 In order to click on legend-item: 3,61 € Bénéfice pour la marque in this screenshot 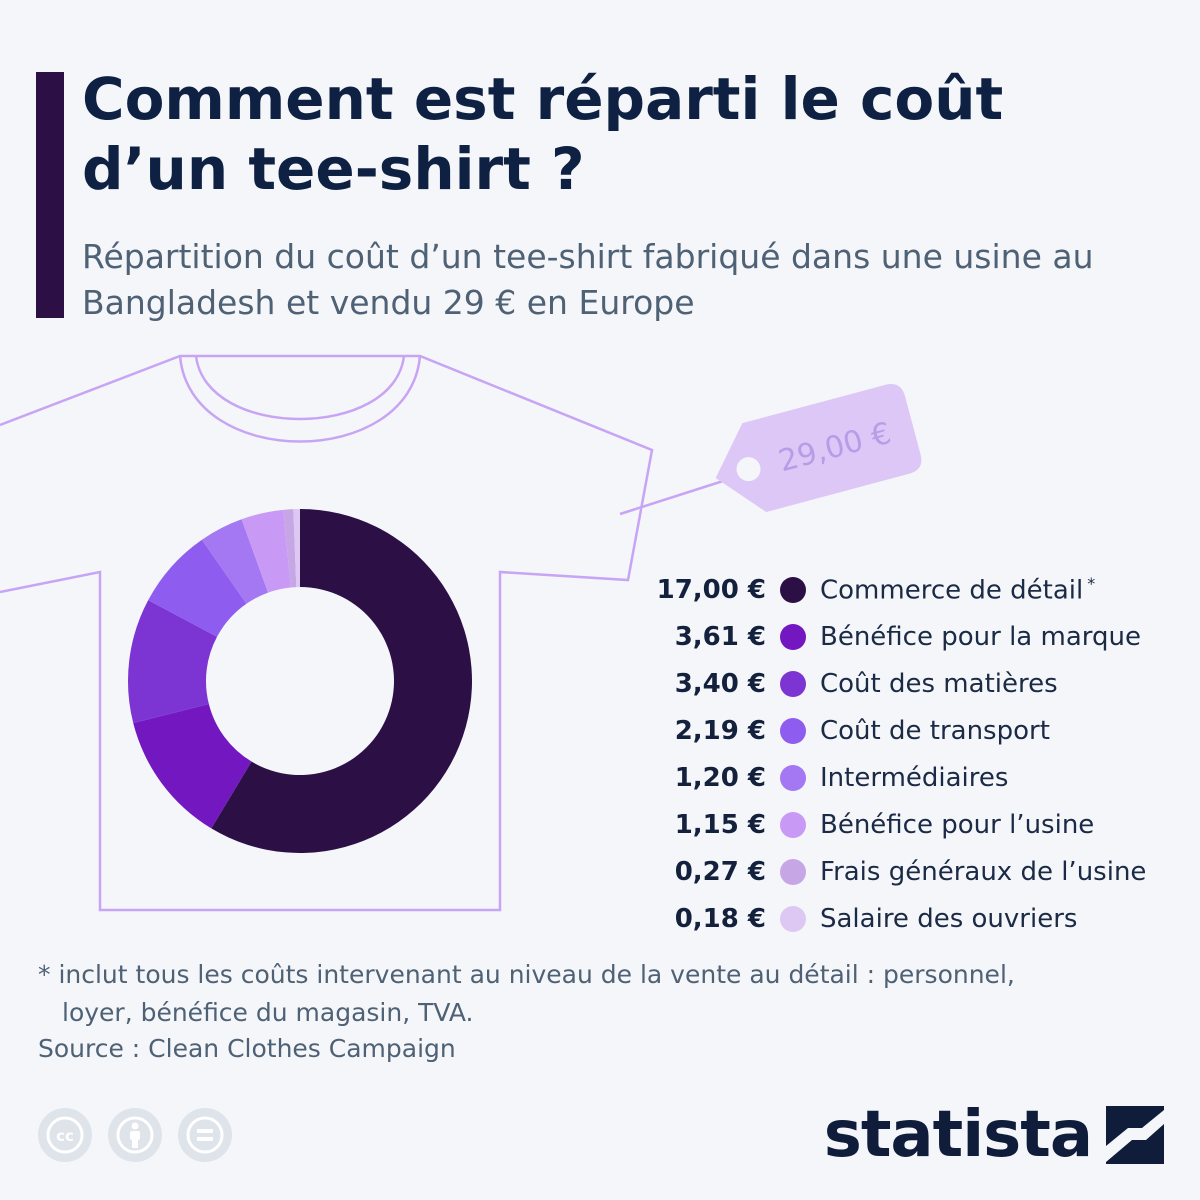, I will do `click(915, 636)`.